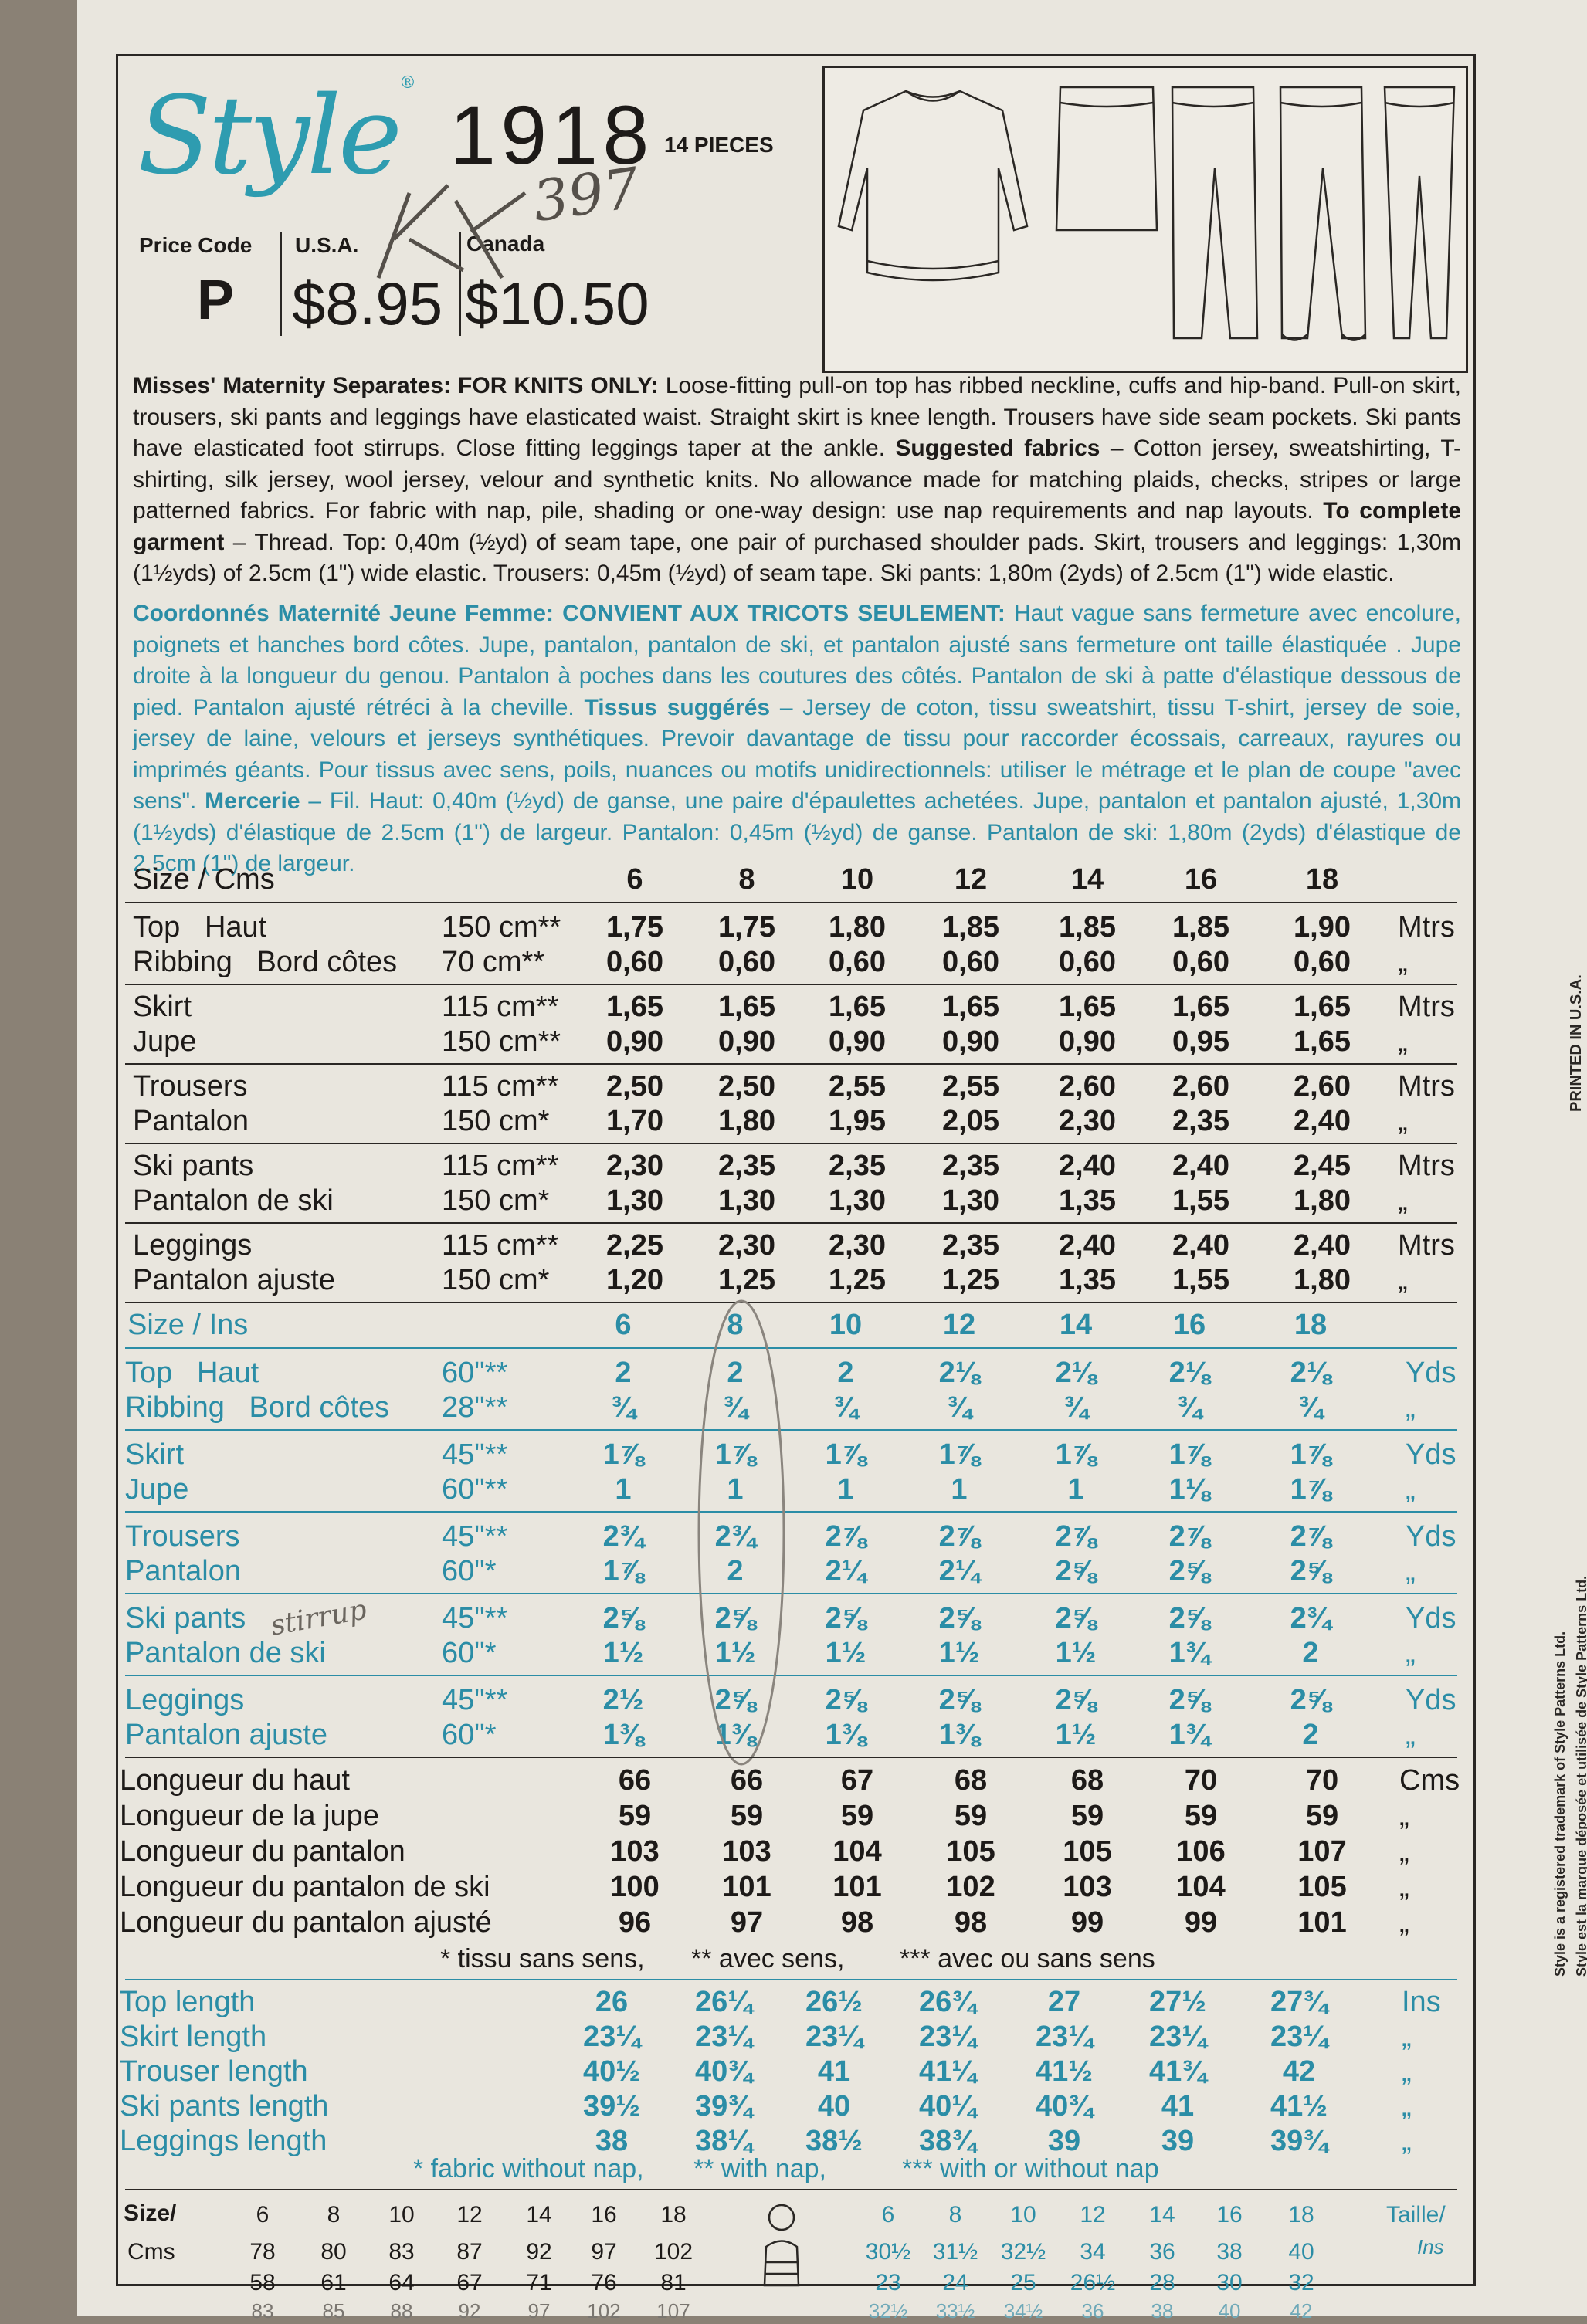  I want to click on fabric-width: 60"**, so click(475, 1489).